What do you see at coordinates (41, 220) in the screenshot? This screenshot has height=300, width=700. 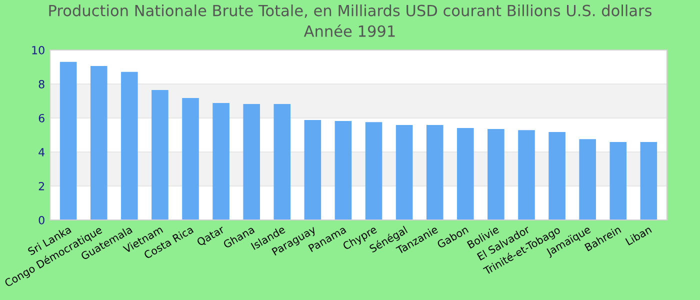 I see `y-tick-label: 0` at bounding box center [41, 220].